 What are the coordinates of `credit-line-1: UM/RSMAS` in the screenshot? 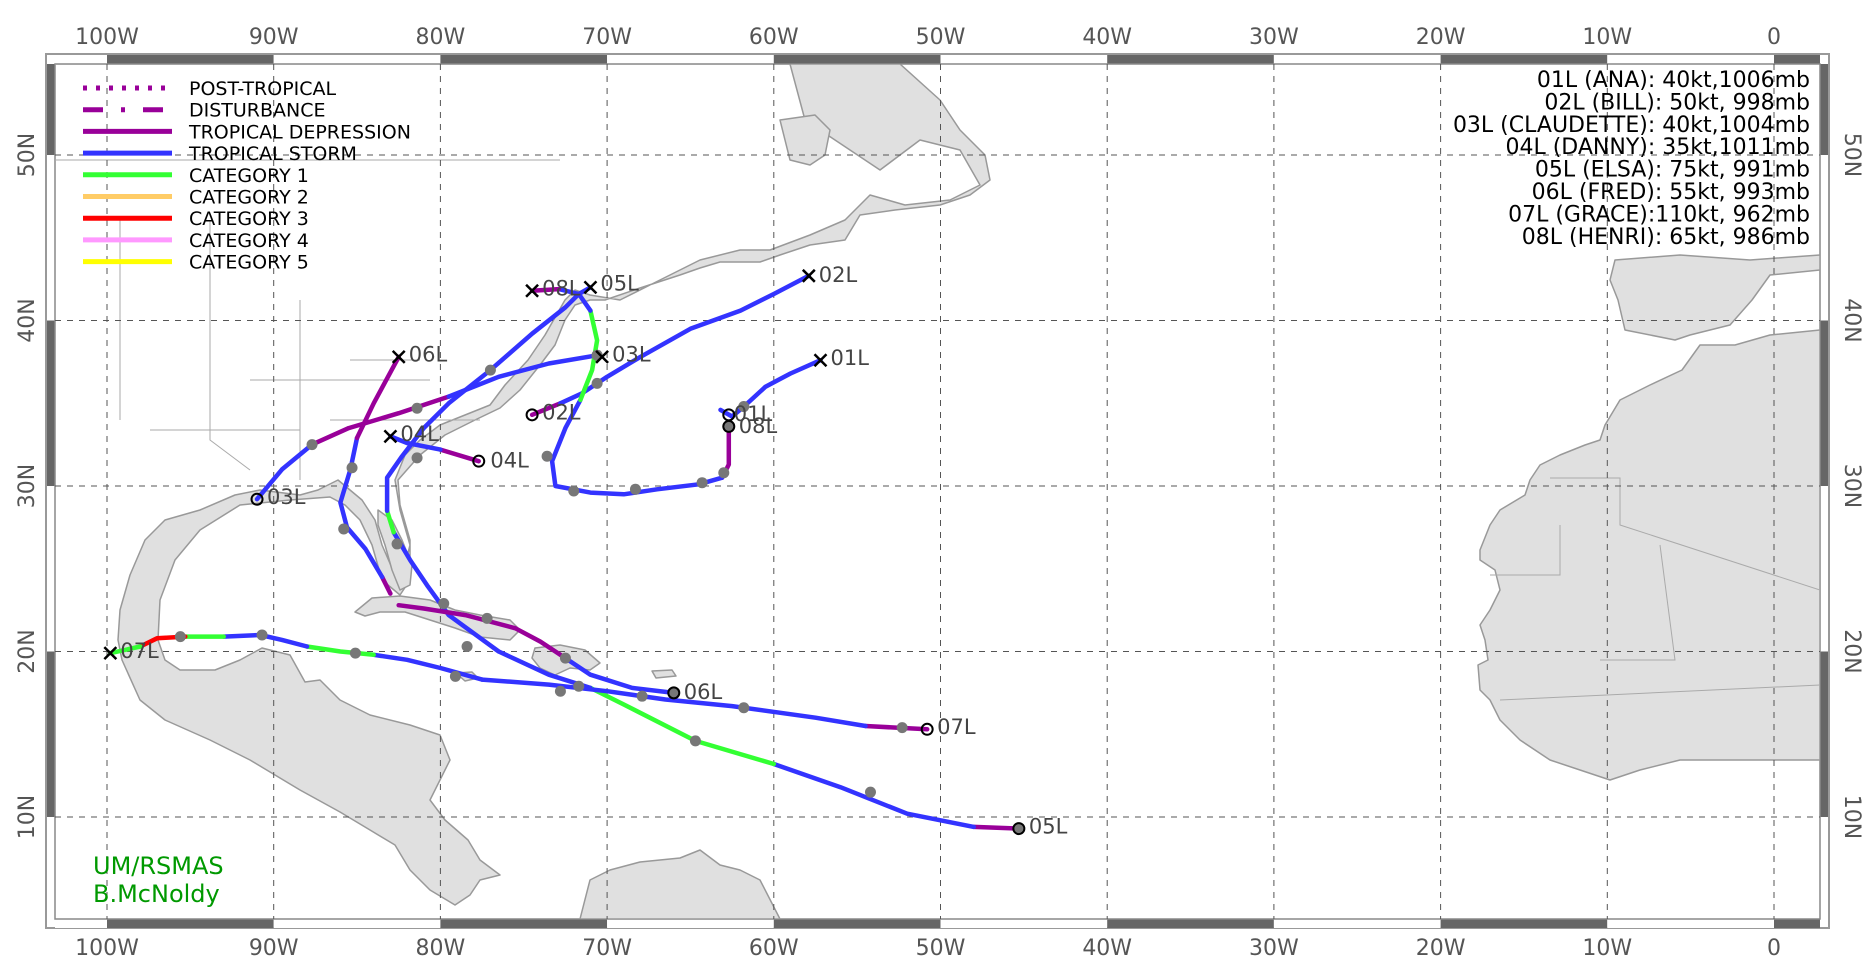 It's located at (158, 866).